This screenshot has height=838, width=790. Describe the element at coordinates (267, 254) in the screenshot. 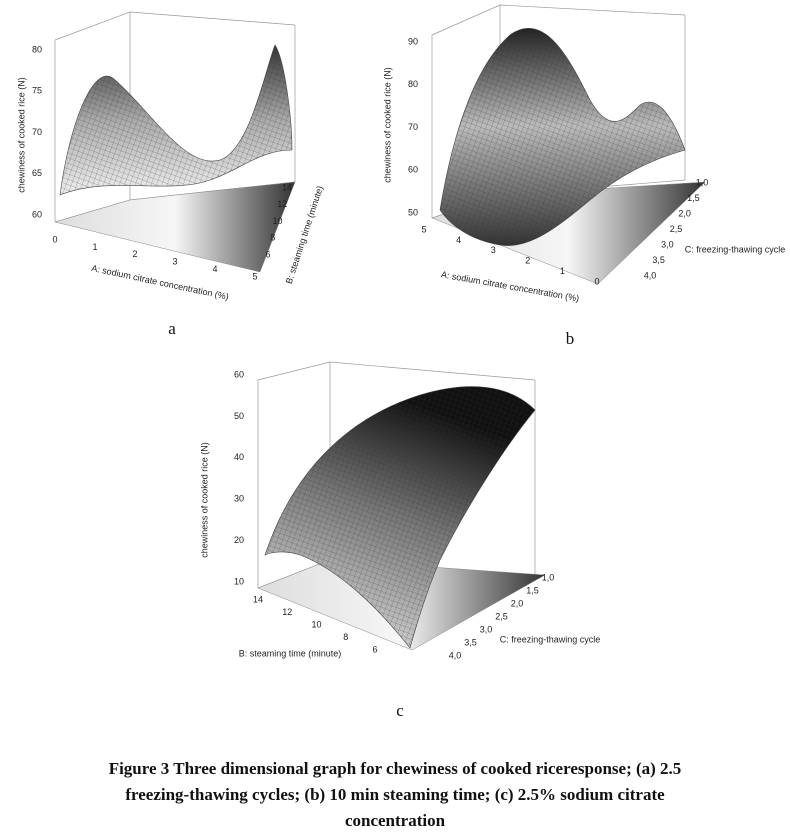

I see `y-ticks-label: 6` at that location.